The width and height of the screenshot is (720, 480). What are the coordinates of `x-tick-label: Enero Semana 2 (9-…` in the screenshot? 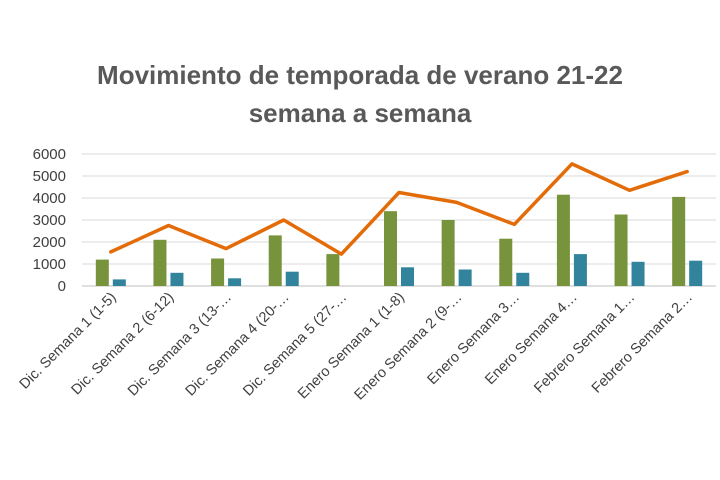 It's located at (409, 347).